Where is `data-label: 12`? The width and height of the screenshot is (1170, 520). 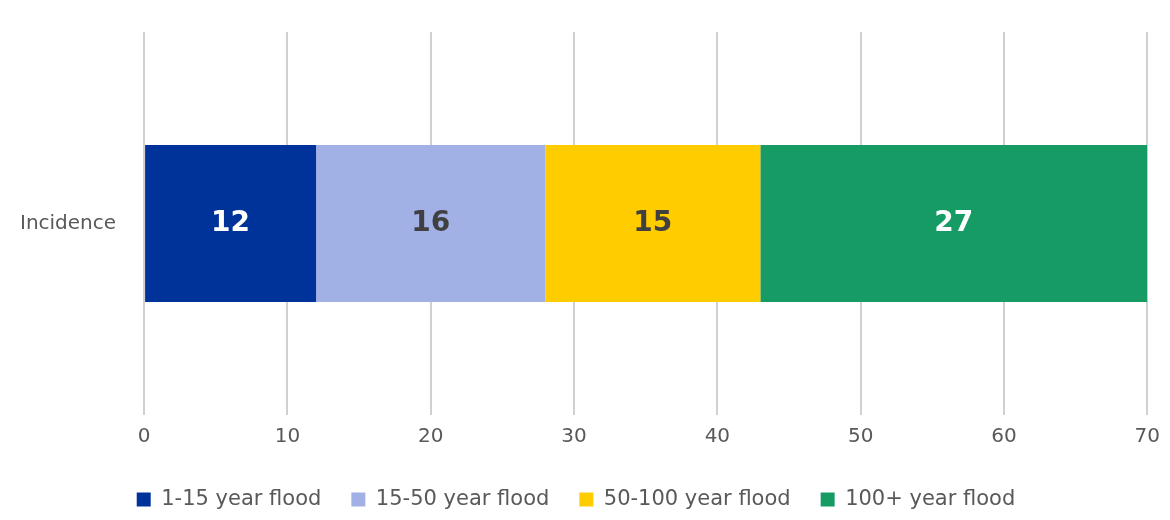
data-label: 12 is located at coordinates (231, 221).